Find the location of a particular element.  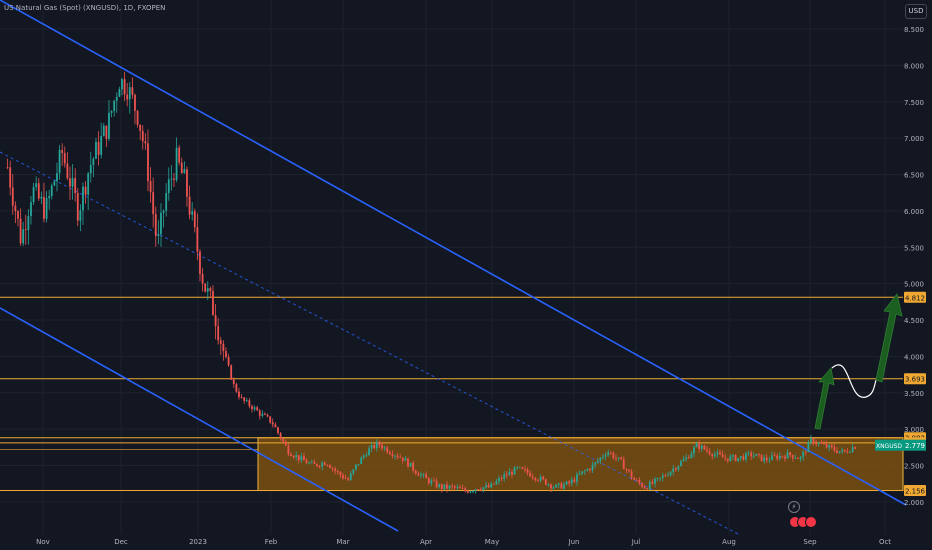

price-tag-label: 4.812 is located at coordinates (915, 298).